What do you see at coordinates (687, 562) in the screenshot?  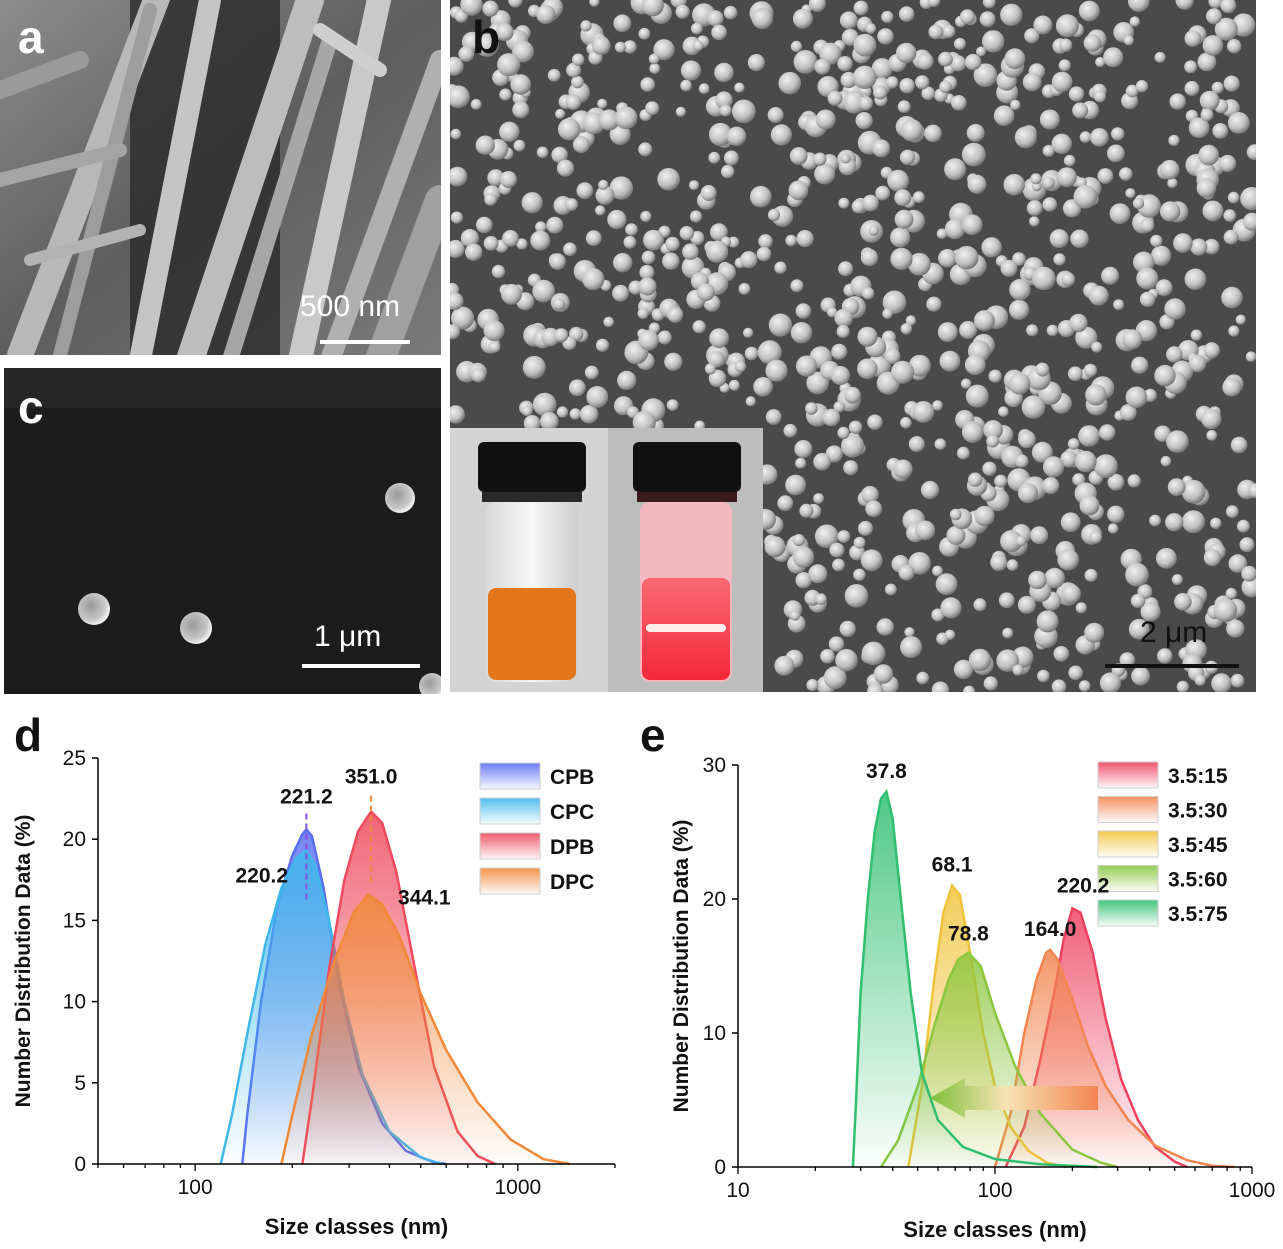 I see `red-fluorescent-vial` at bounding box center [687, 562].